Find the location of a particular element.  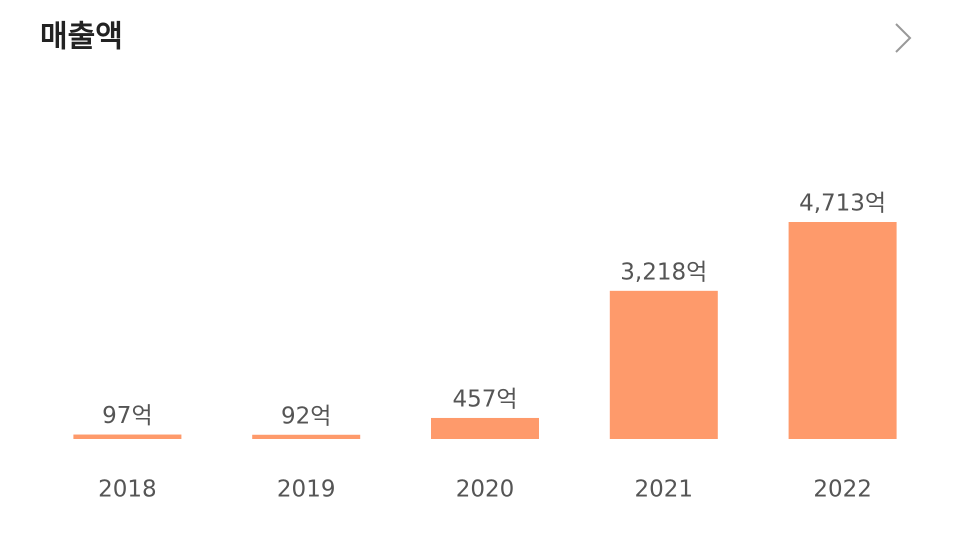

x-tick-label: 2018 is located at coordinates (127, 490).